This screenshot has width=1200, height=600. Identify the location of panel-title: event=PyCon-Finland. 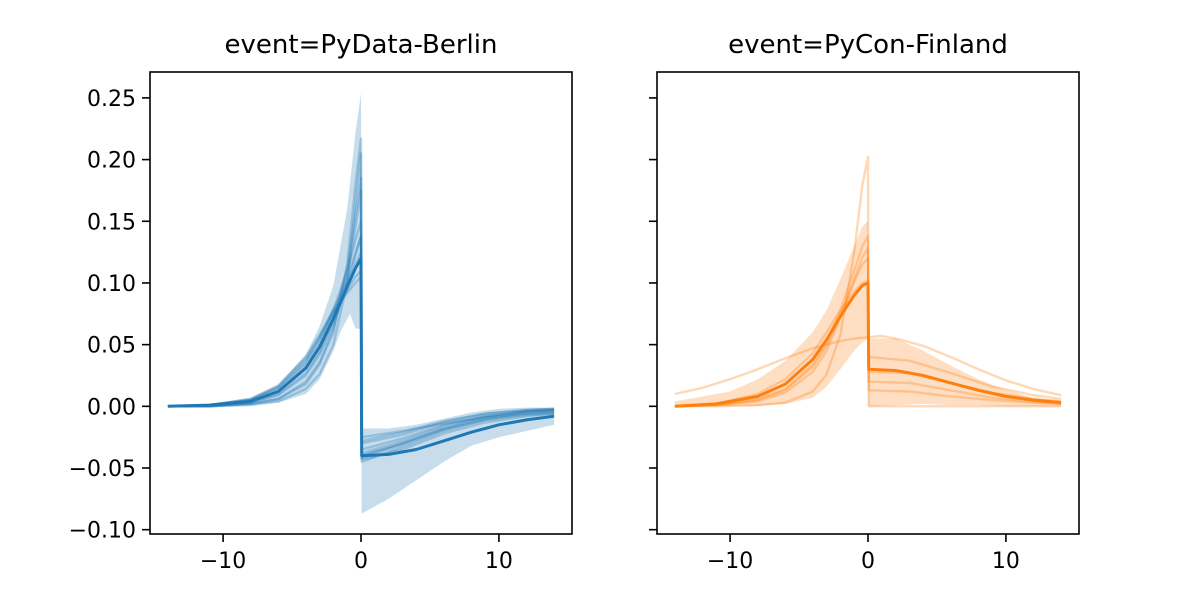
(868, 45).